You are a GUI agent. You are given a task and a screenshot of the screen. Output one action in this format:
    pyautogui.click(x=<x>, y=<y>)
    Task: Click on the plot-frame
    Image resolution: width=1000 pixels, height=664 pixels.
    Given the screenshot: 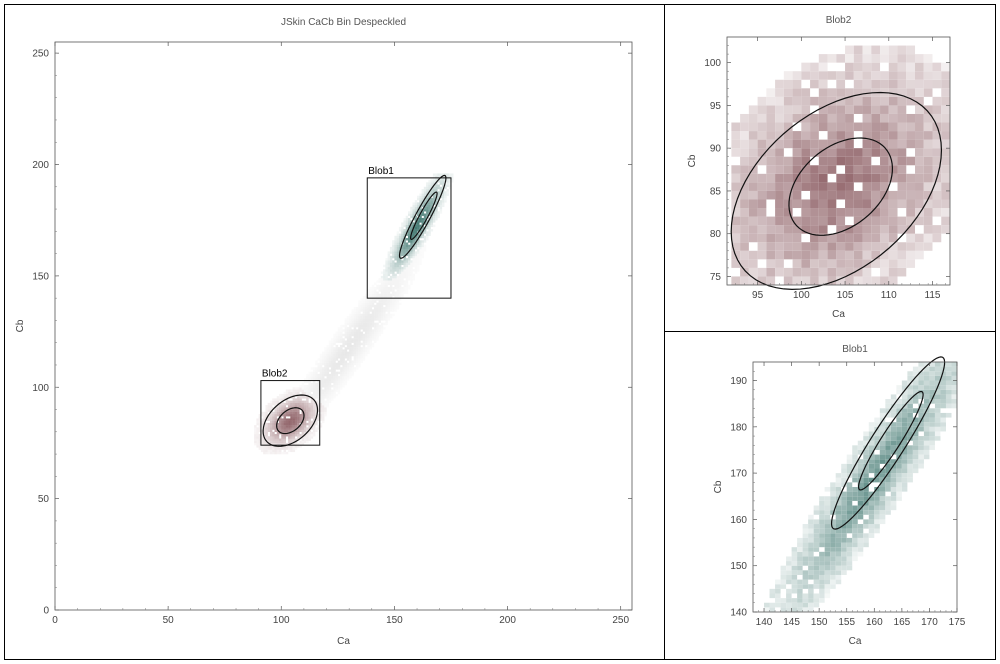 What is the action you would take?
    pyautogui.click(x=855, y=487)
    